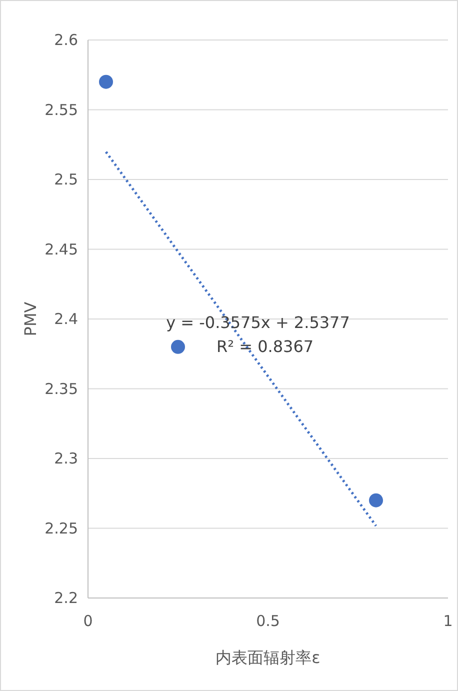 This screenshot has width=458, height=691. What do you see at coordinates (265, 346) in the screenshot?
I see `annotation: R² = 0.8367` at bounding box center [265, 346].